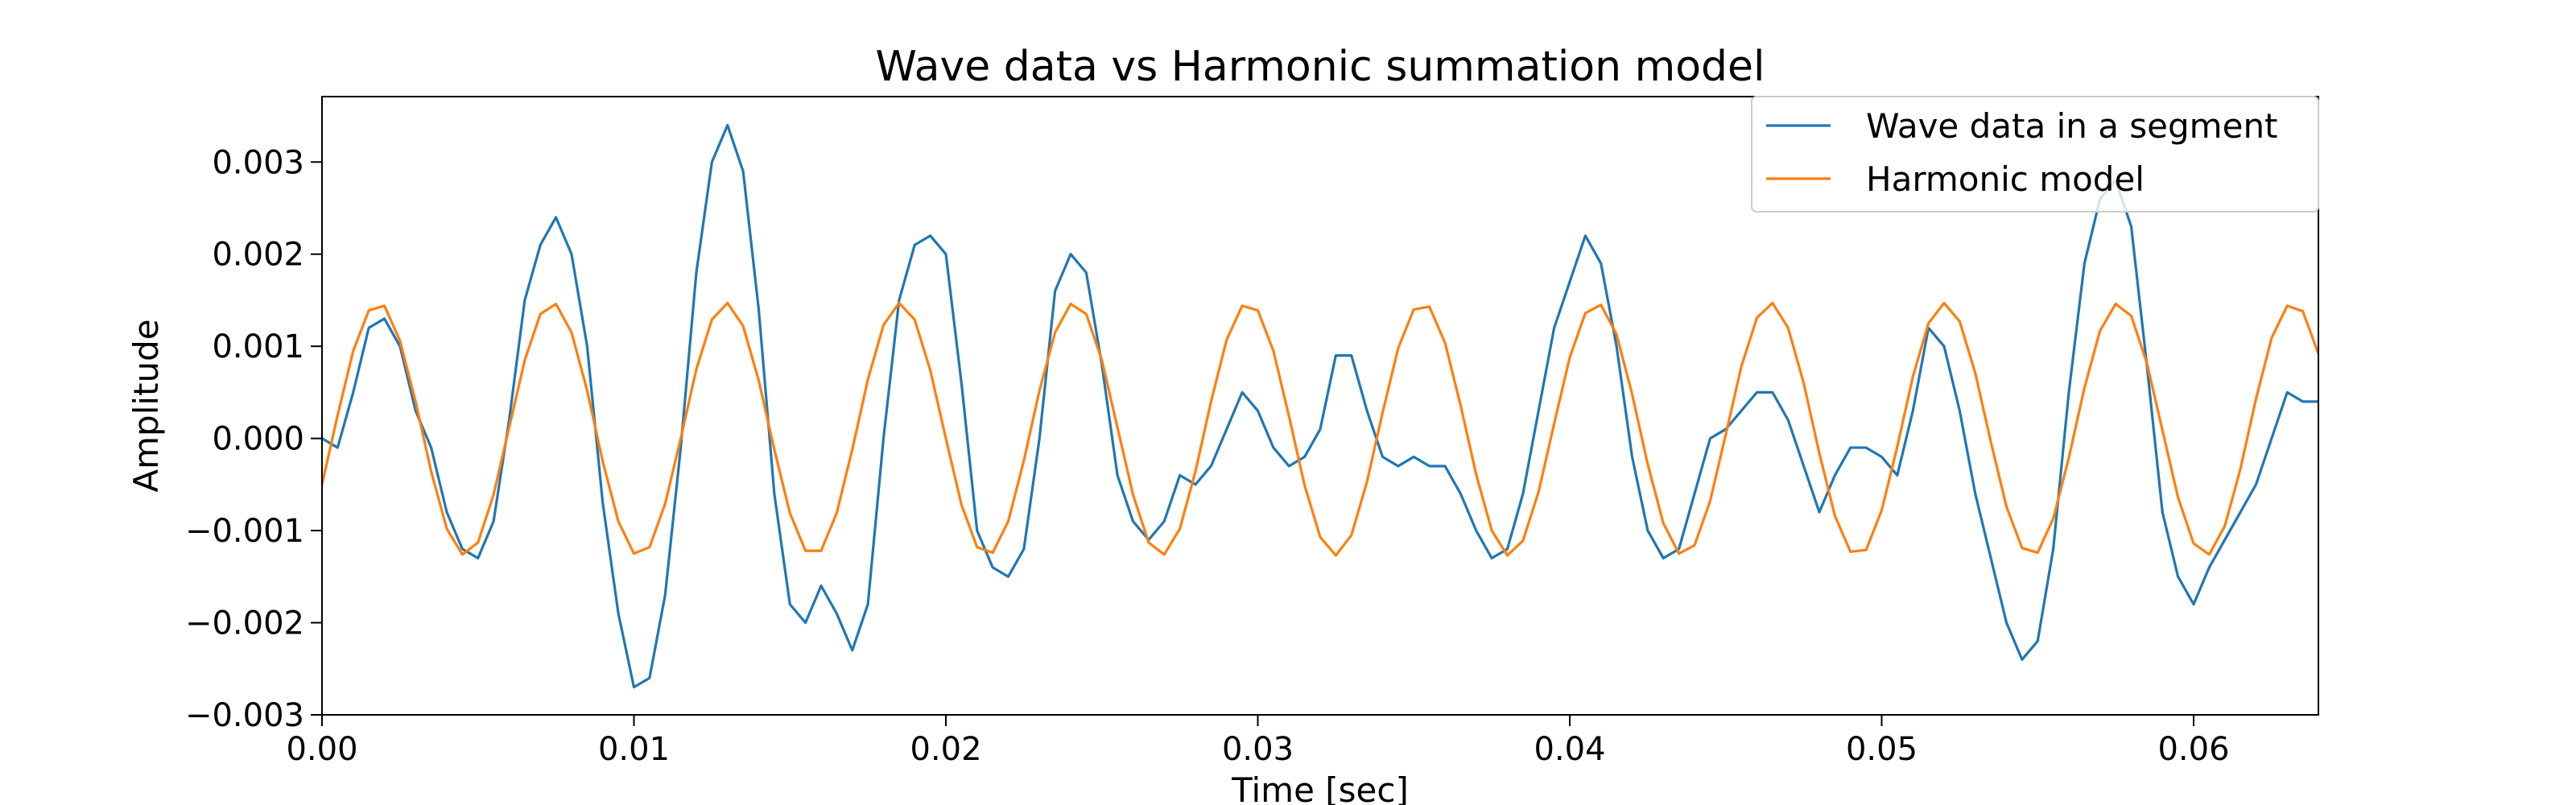 The height and width of the screenshot is (805, 2576). Describe the element at coordinates (258, 162) in the screenshot. I see `y-tick-label: 0.003` at that location.